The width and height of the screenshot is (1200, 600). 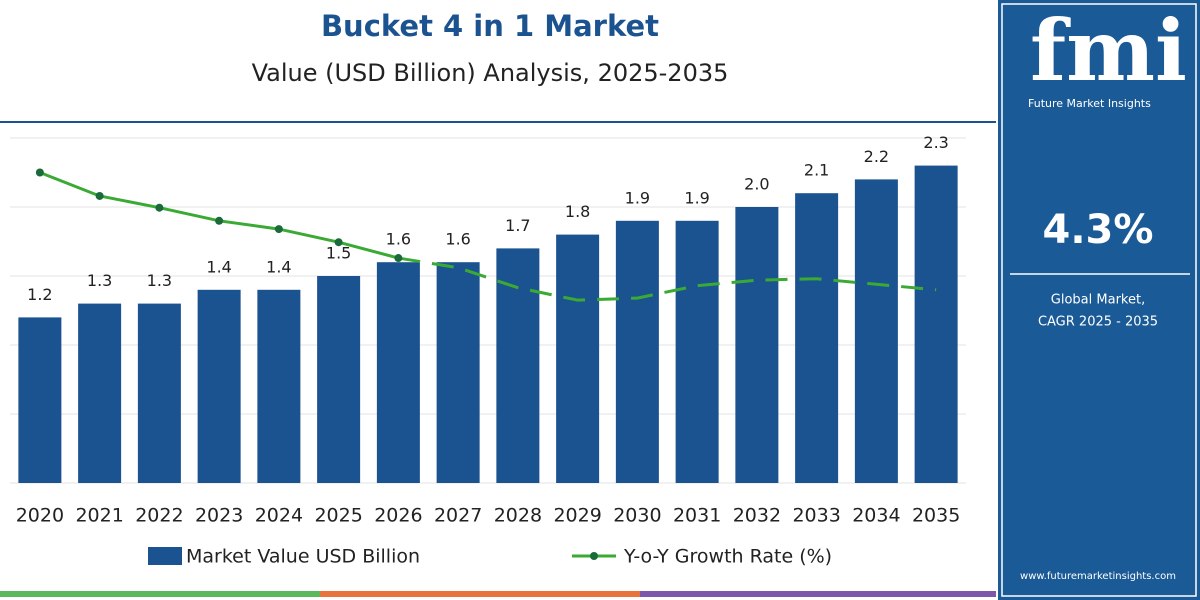 I want to click on x-tick-label: 2034, so click(x=876, y=516).